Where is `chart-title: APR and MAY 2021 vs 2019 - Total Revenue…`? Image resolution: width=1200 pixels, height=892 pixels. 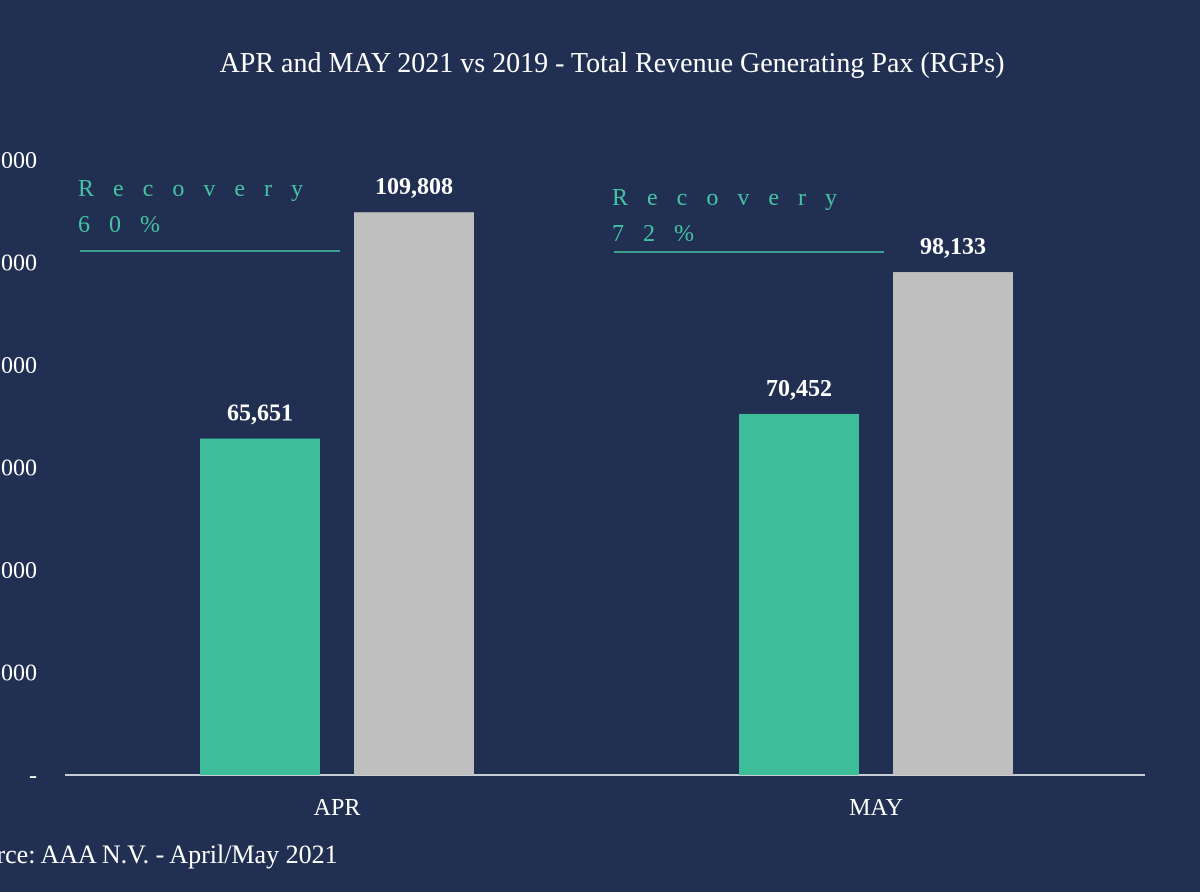
chart-title: APR and MAY 2021 vs 2019 - Total Revenue… is located at coordinates (612, 63).